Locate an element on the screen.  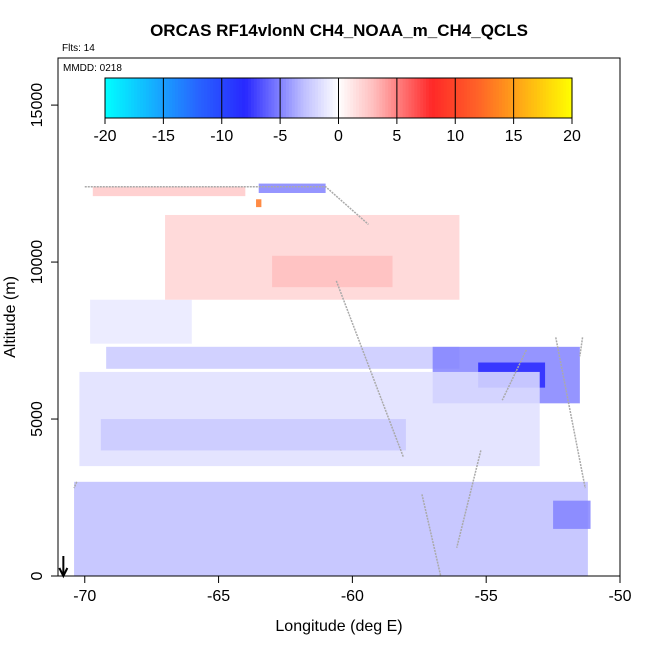
x-tick-label: -70 is located at coordinates (84, 596).